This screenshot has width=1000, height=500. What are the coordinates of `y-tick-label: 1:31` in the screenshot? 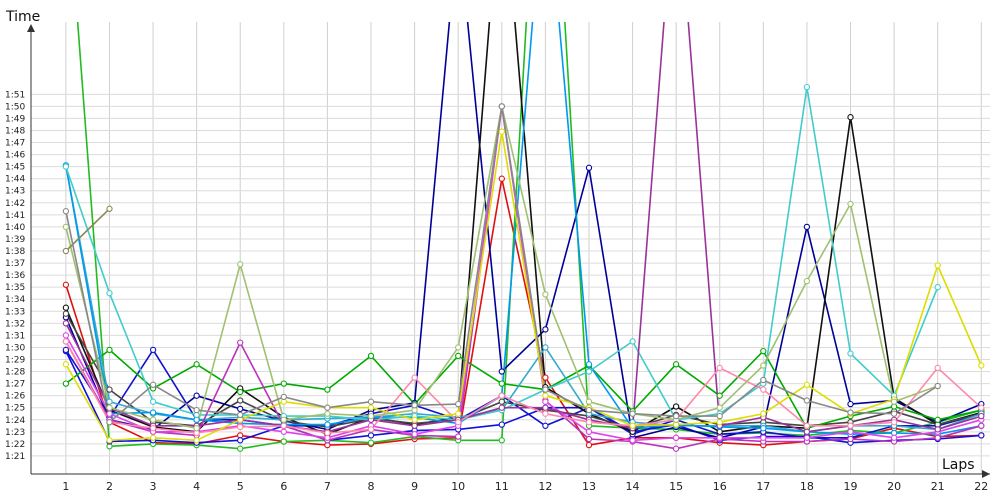 It's located at (15, 336).